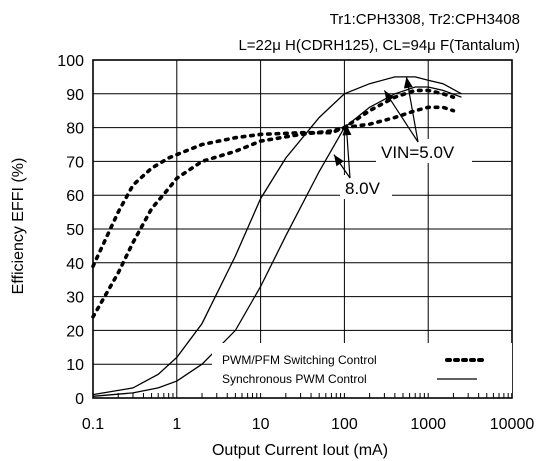 This screenshot has height=461, width=547. Describe the element at coordinates (18, 226) in the screenshot. I see `y-axis-label: Efficiency EFFI (%)` at that location.